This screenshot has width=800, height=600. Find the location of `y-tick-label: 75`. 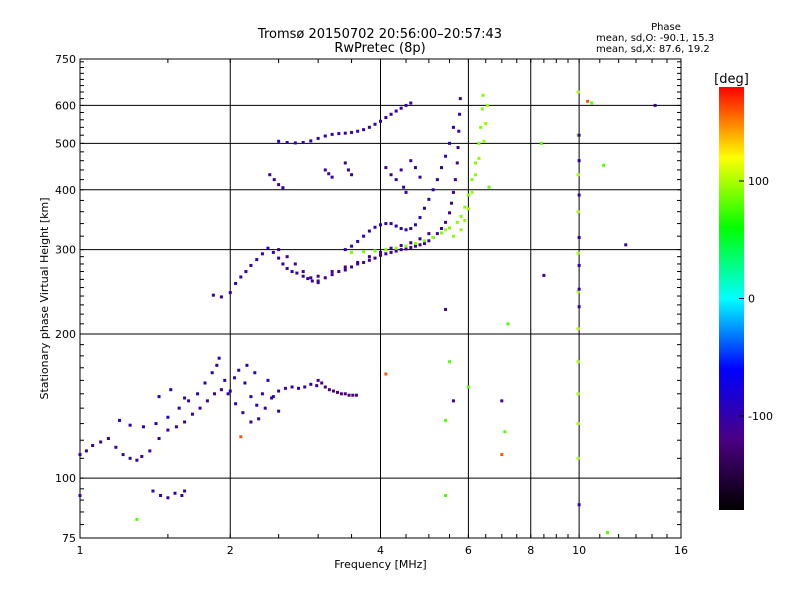

y-tick-label: 75 is located at coordinates (69, 538).